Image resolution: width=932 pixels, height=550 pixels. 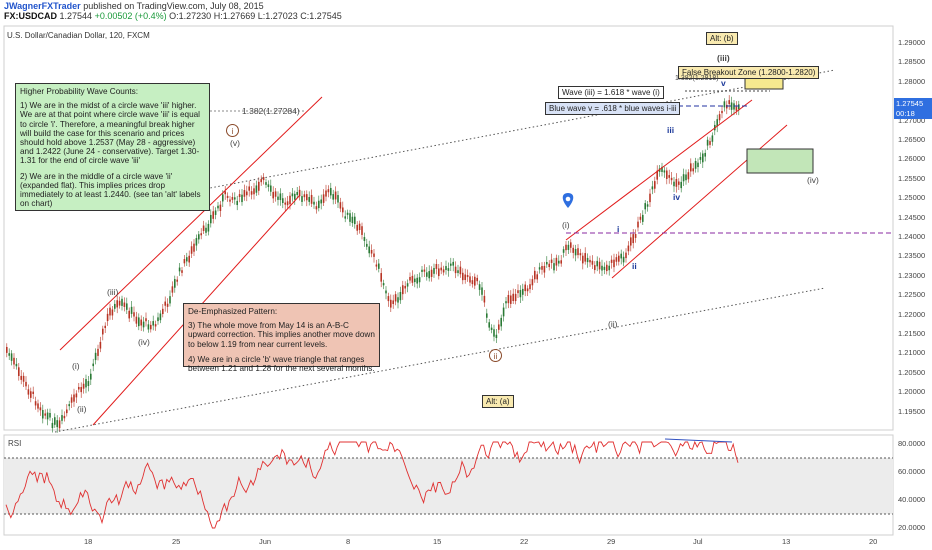 I want to click on price-axis-label: 1.28000, so click(x=912, y=81).